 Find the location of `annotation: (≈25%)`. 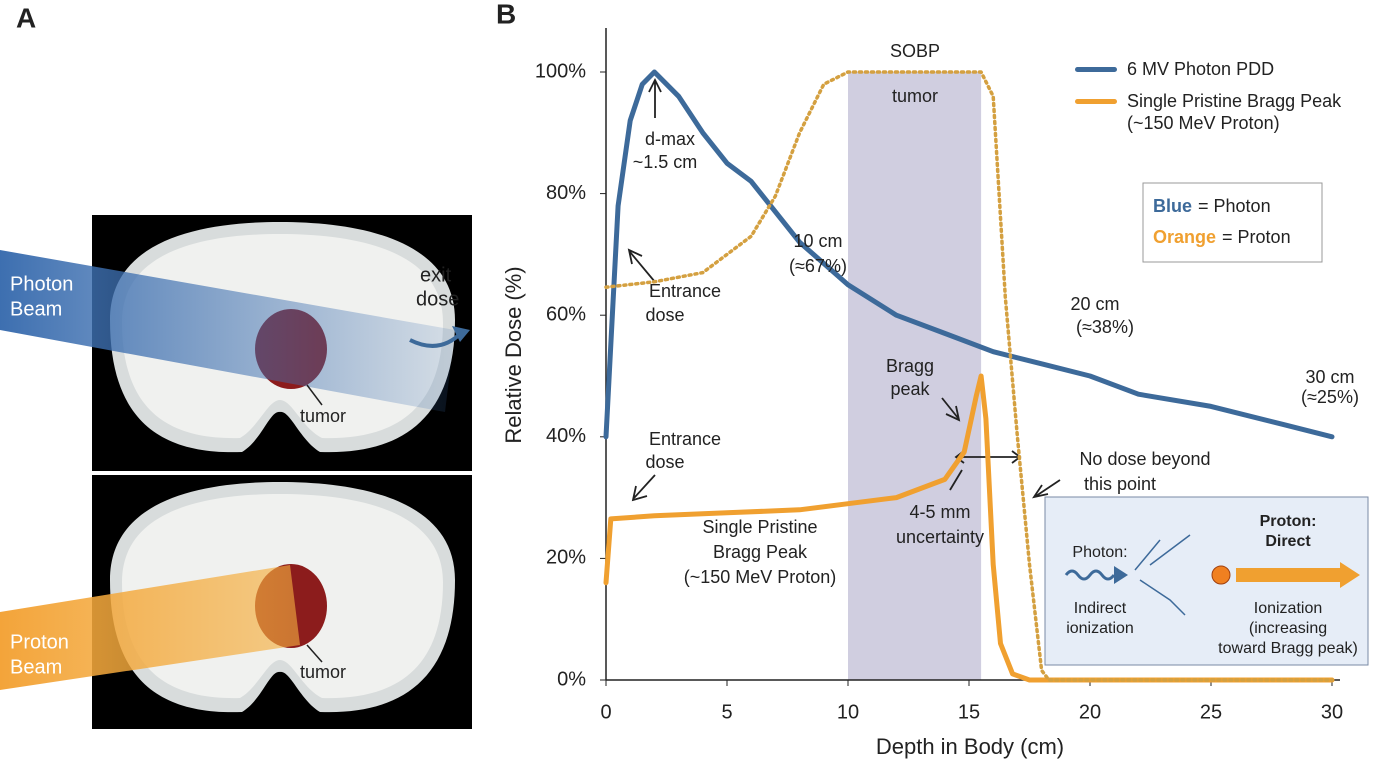

annotation: (≈25%) is located at coordinates (1330, 397).